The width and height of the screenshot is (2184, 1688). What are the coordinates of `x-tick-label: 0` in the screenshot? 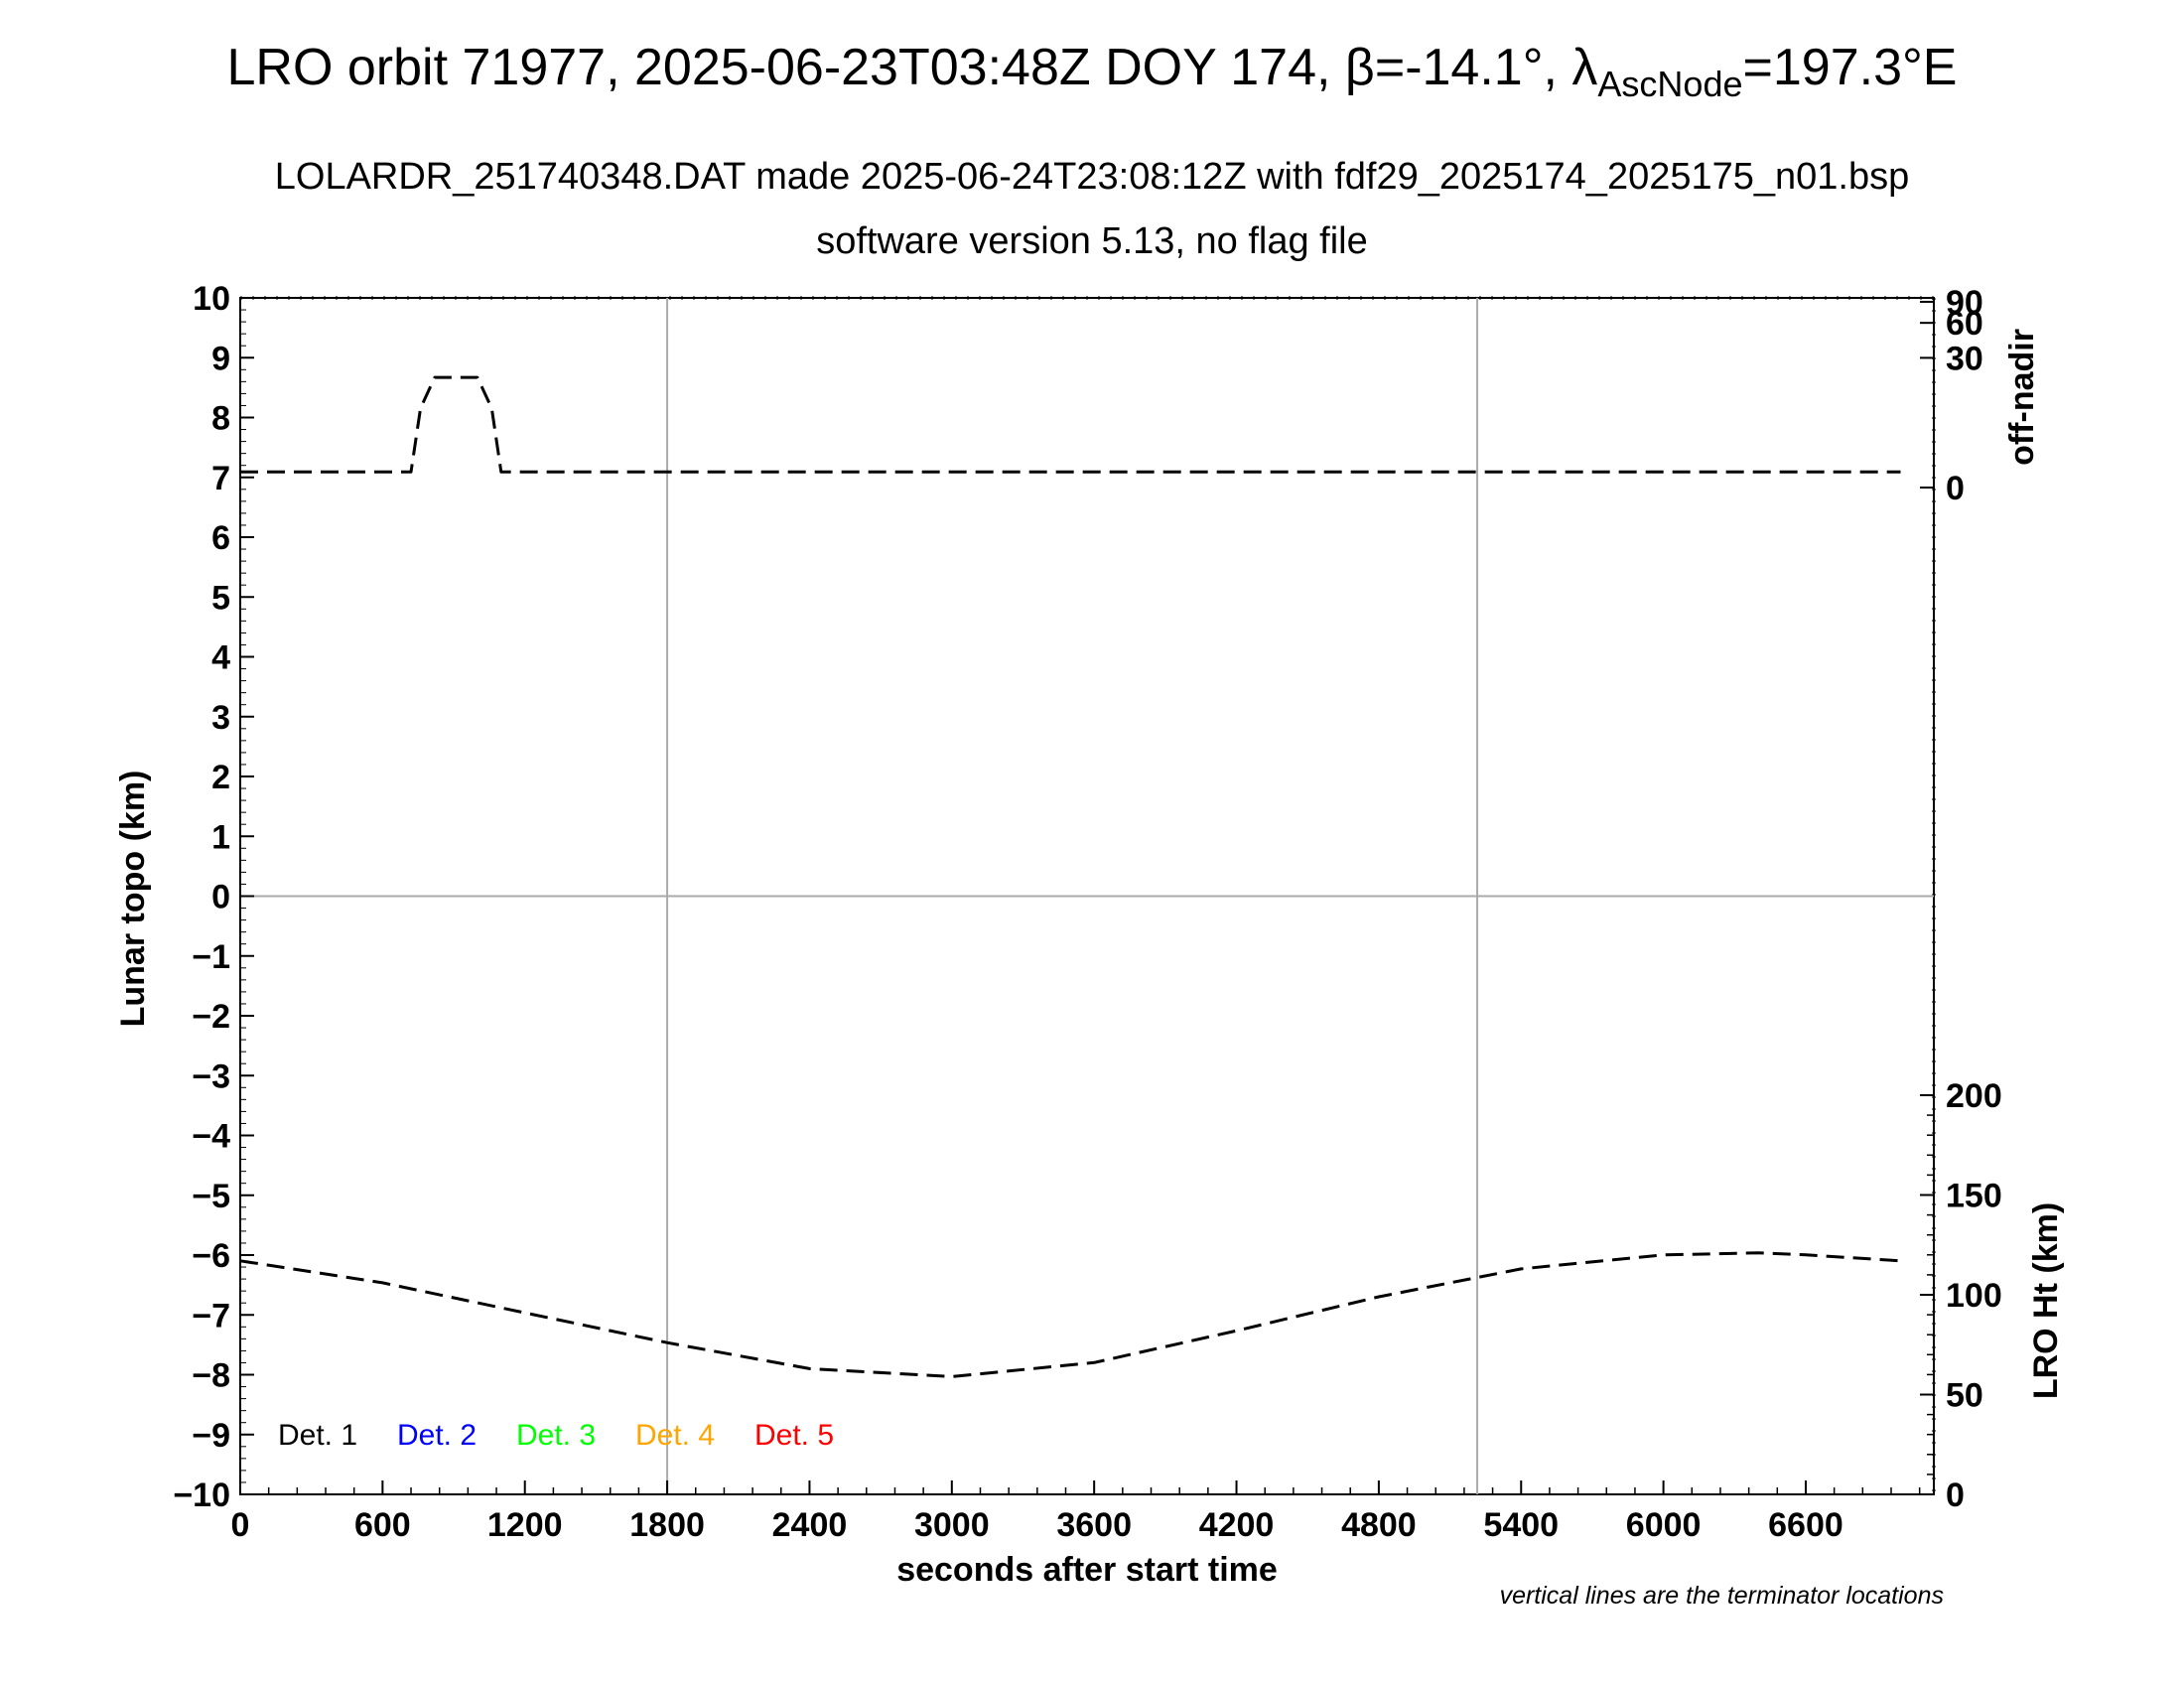 It's located at (240, 1525).